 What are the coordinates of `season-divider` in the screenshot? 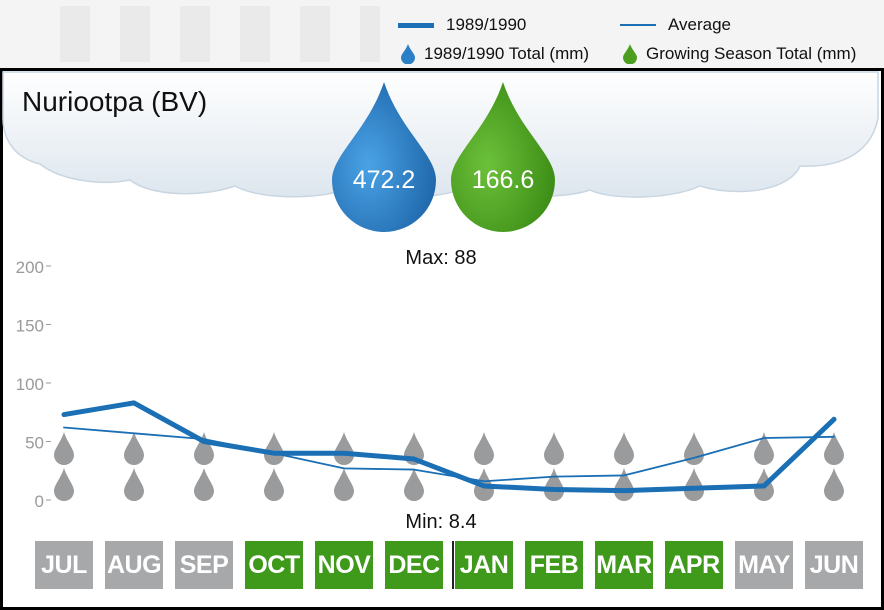 It's located at (453, 565).